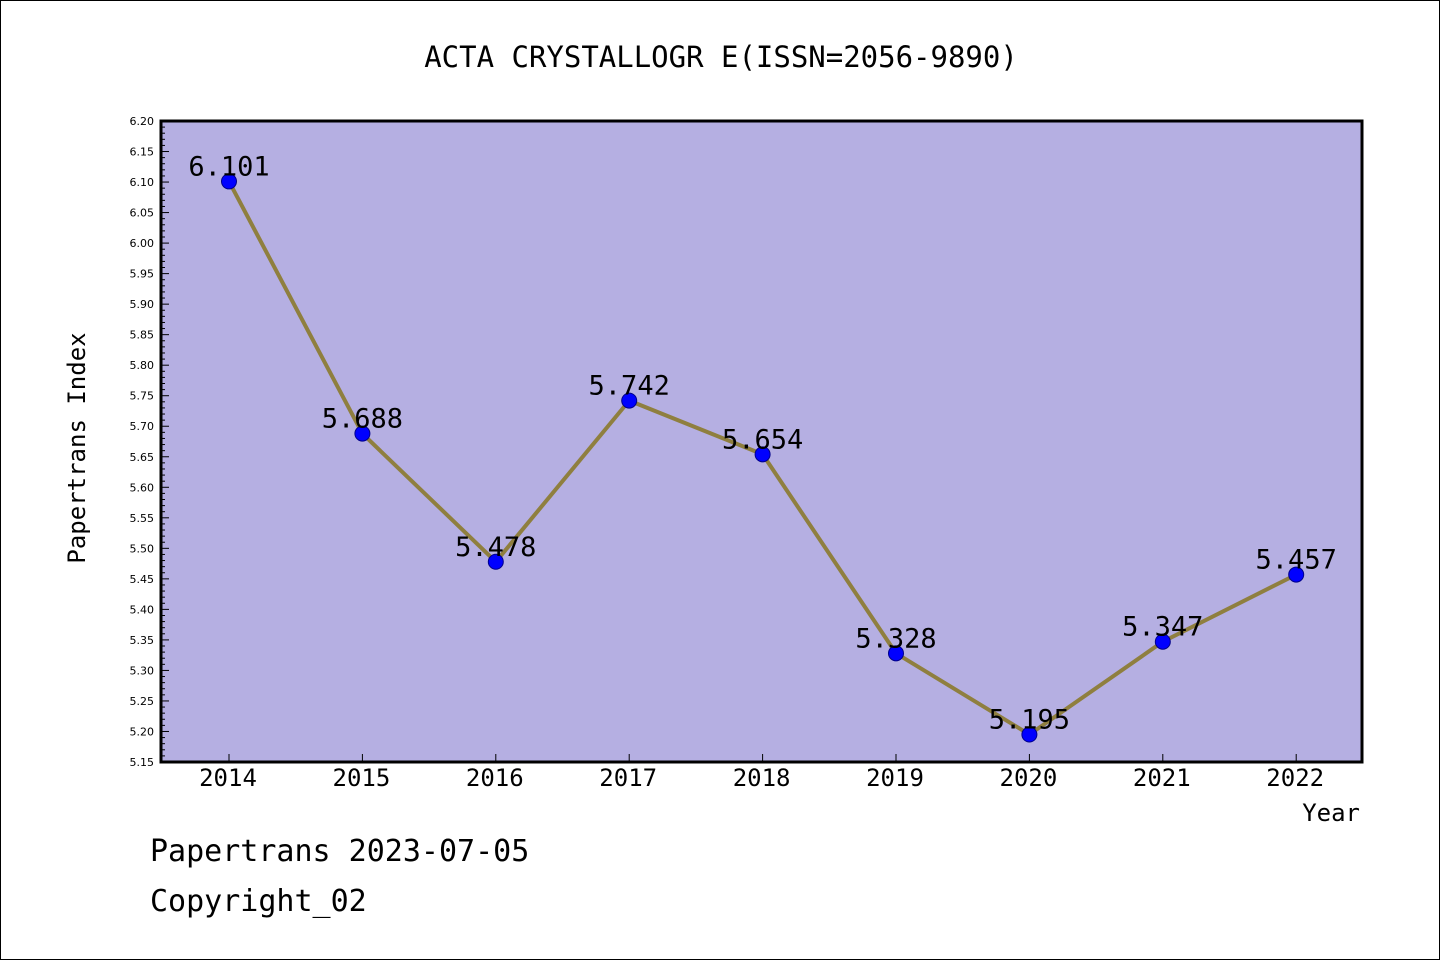 Image resolution: width=1440 pixels, height=960 pixels. I want to click on data-label: 5.195, so click(1029, 720).